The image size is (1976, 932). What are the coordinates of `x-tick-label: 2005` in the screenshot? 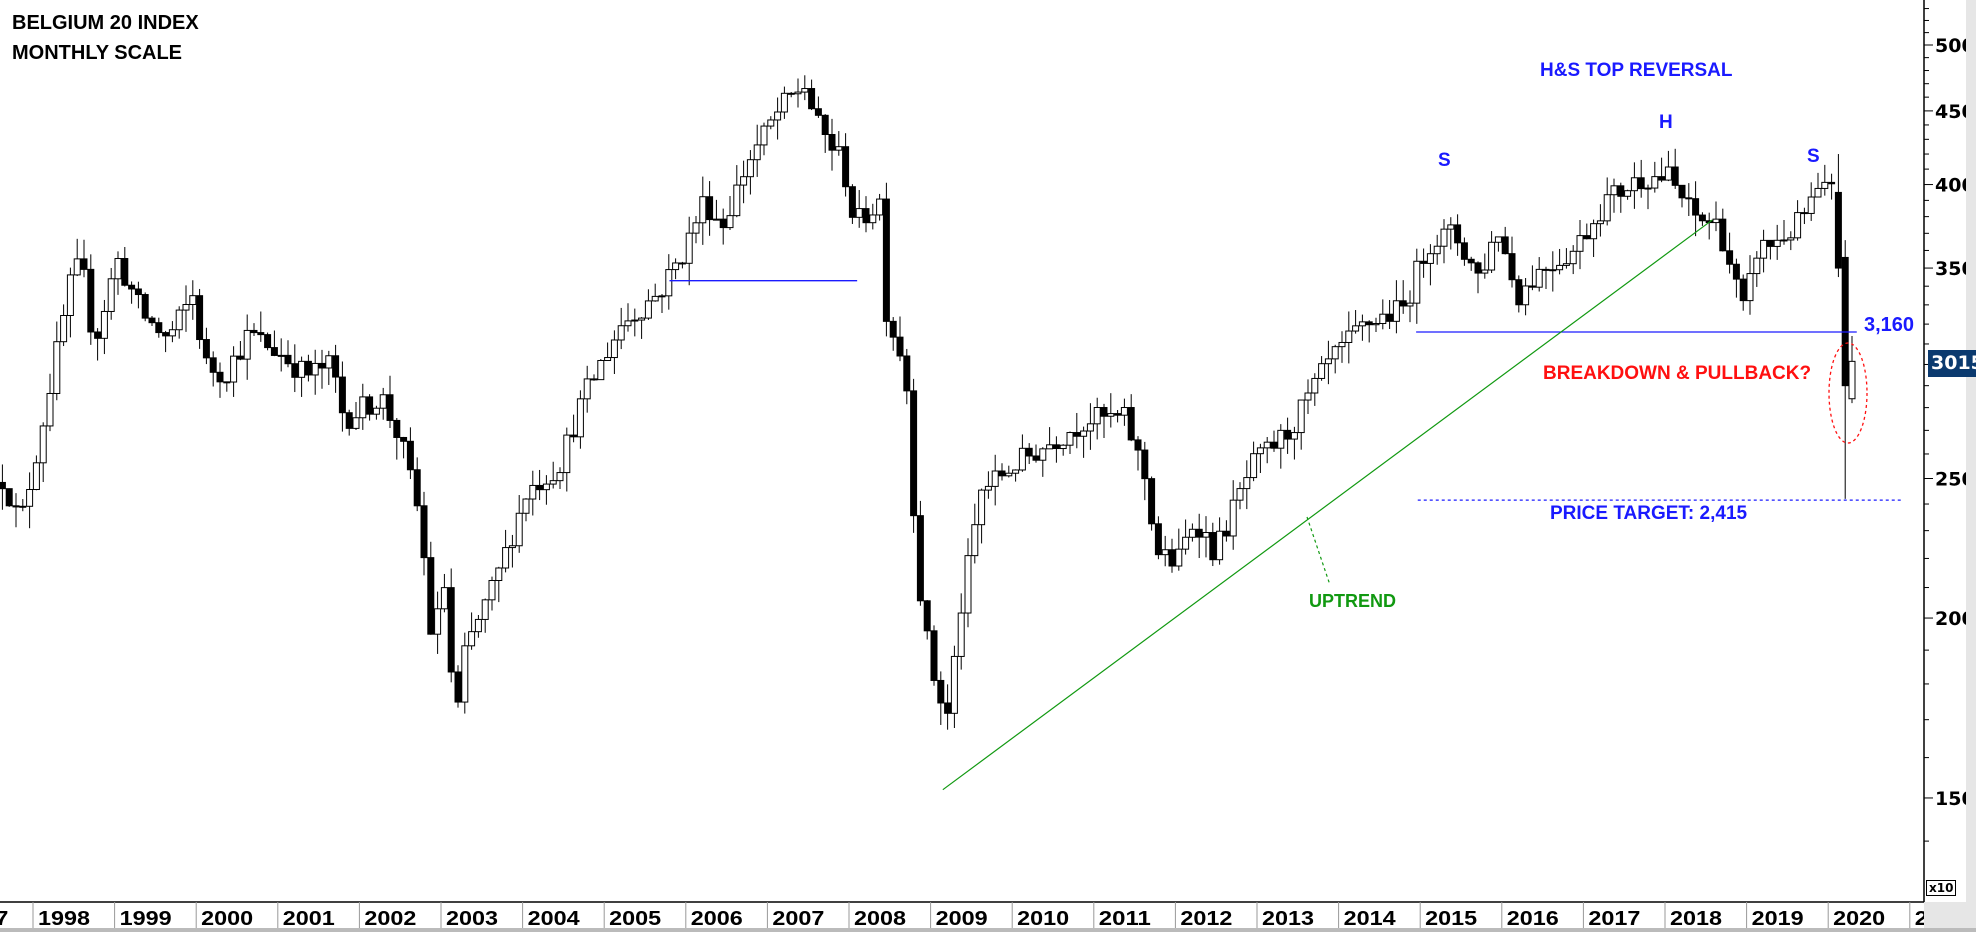 It's located at (635, 919).